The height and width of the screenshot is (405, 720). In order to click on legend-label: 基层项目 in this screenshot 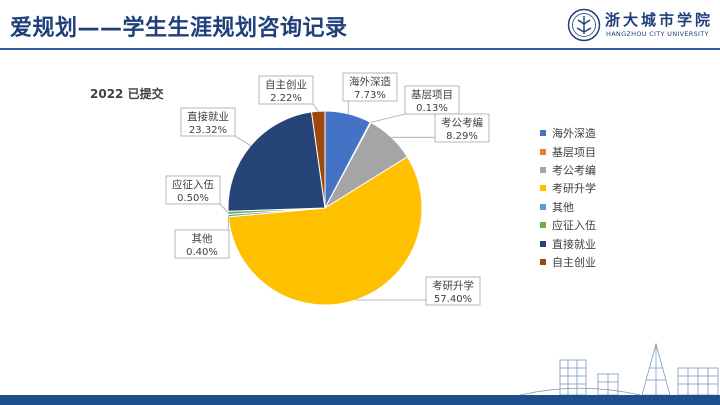, I will do `click(574, 152)`.